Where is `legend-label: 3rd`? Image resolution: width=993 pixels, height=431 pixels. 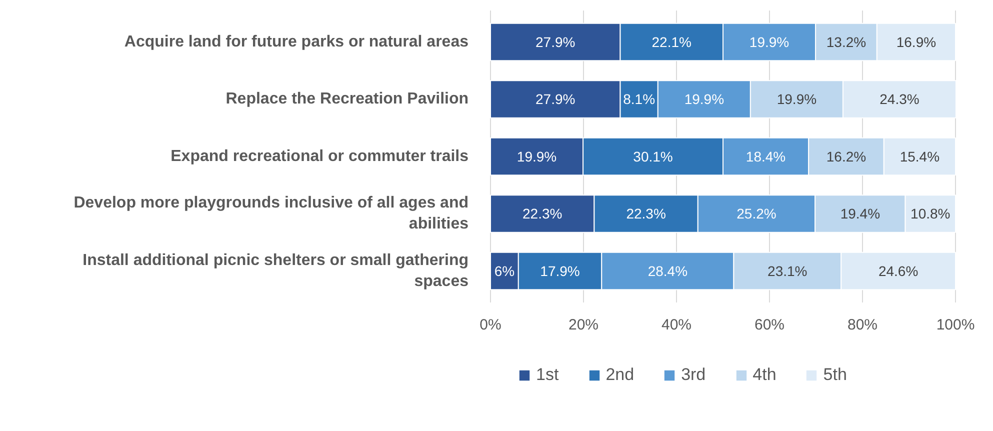 legend-label: 3rd is located at coordinates (693, 375).